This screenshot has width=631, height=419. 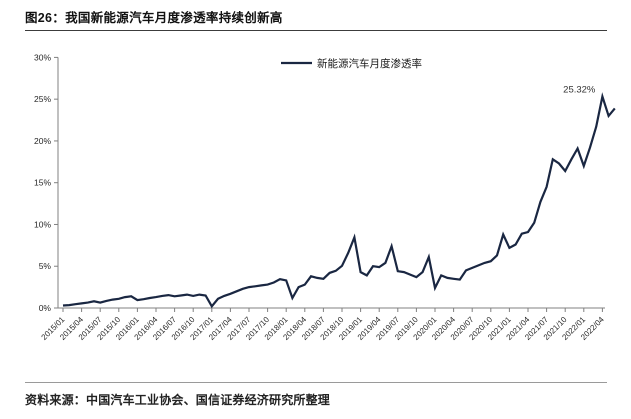 I want to click on y-tick-label: 15%, so click(x=42, y=183).